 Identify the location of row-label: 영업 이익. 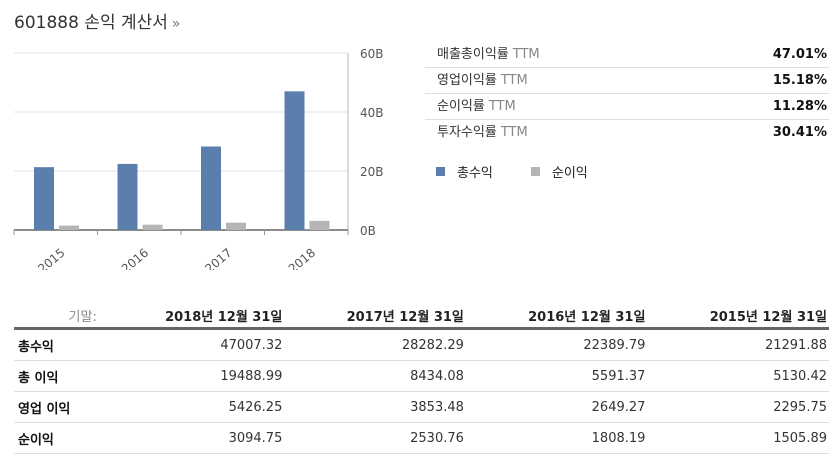
(58, 407).